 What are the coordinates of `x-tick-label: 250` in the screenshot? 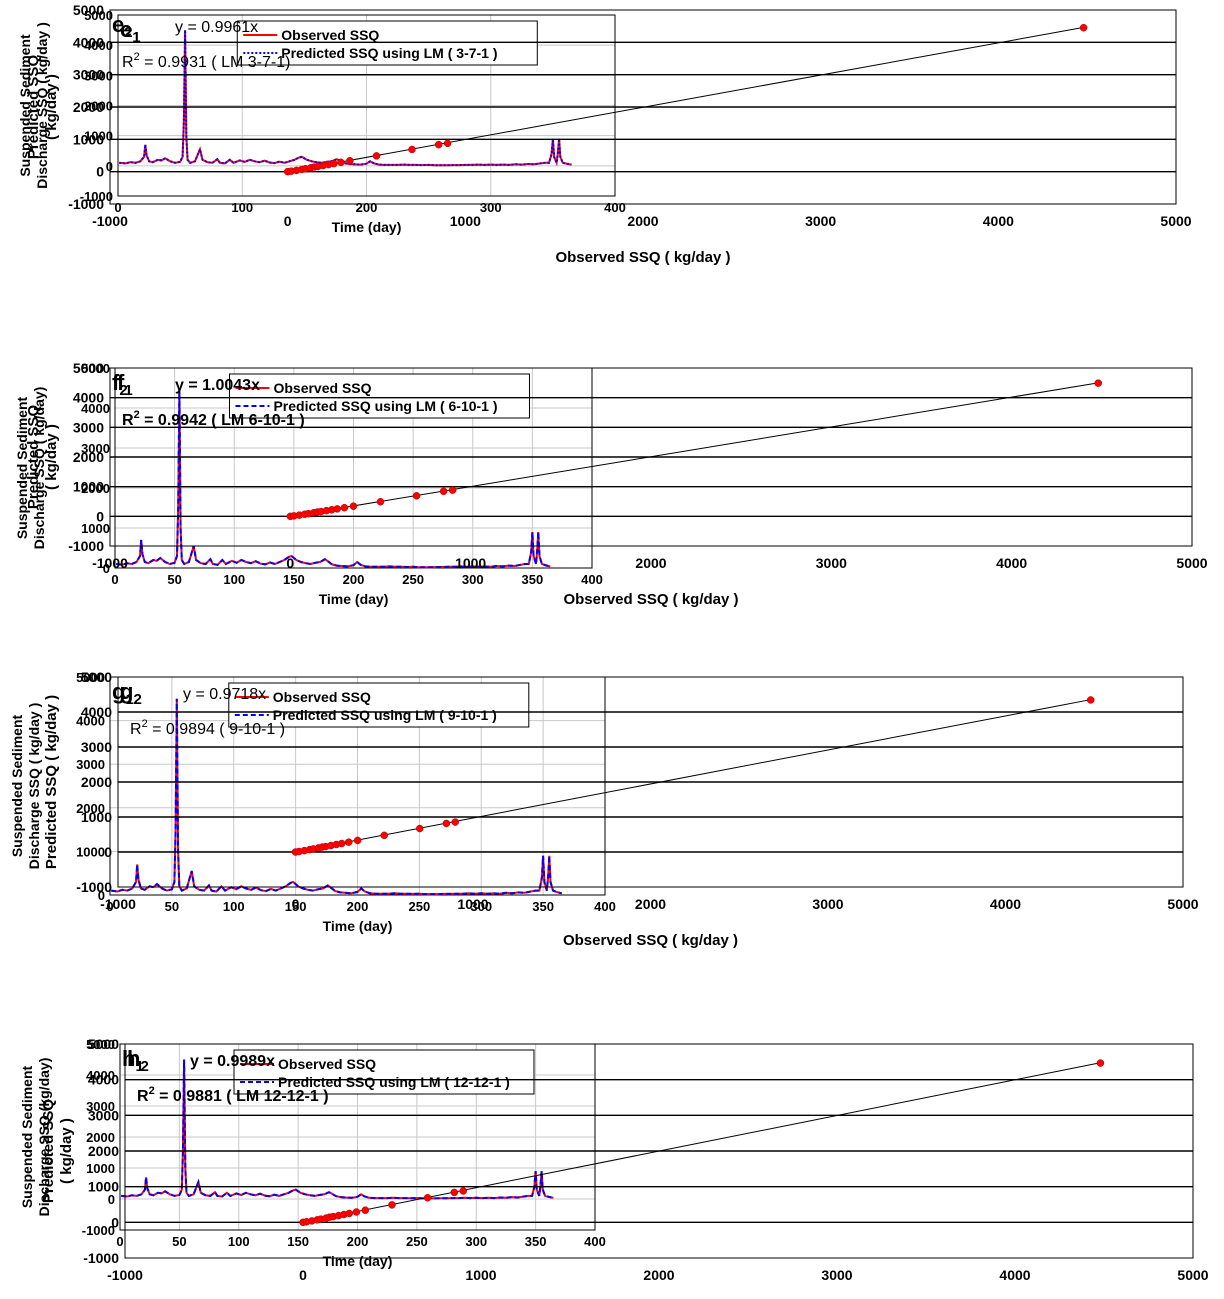 It's located at (420, 906).